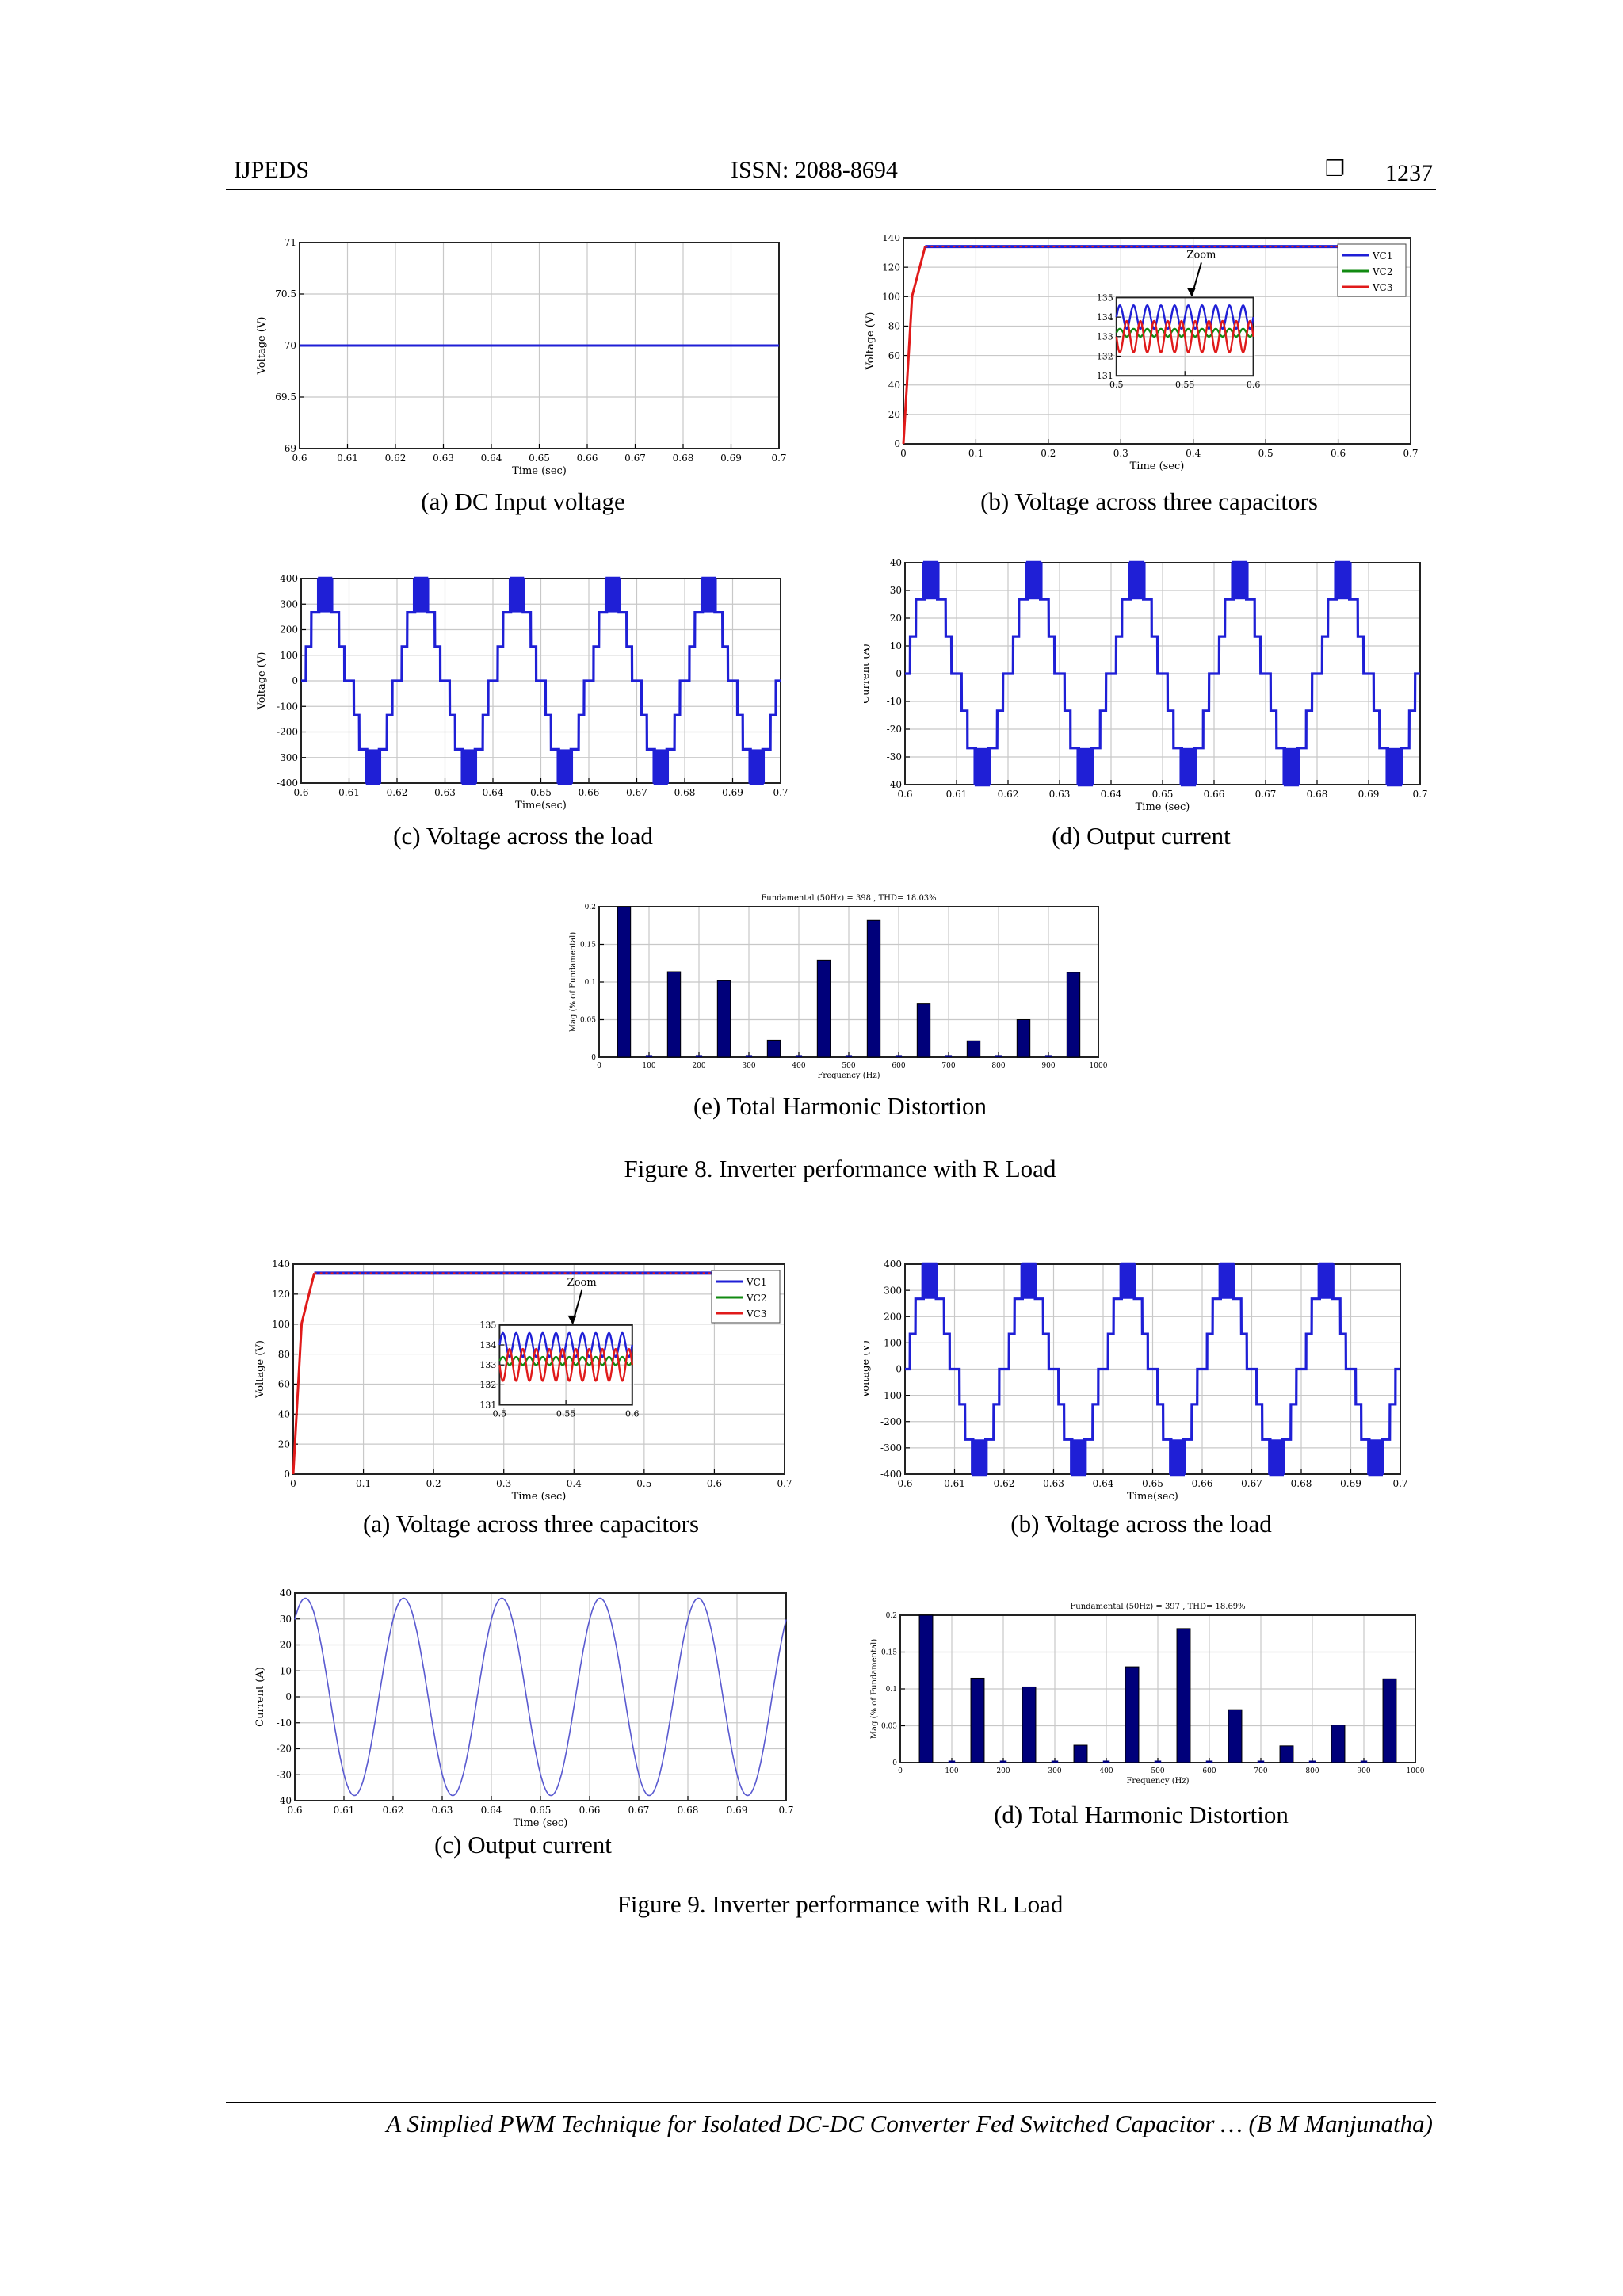 This screenshot has width=1623, height=2296. Describe the element at coordinates (540, 1697) in the screenshot. I see `current-line` at that location.